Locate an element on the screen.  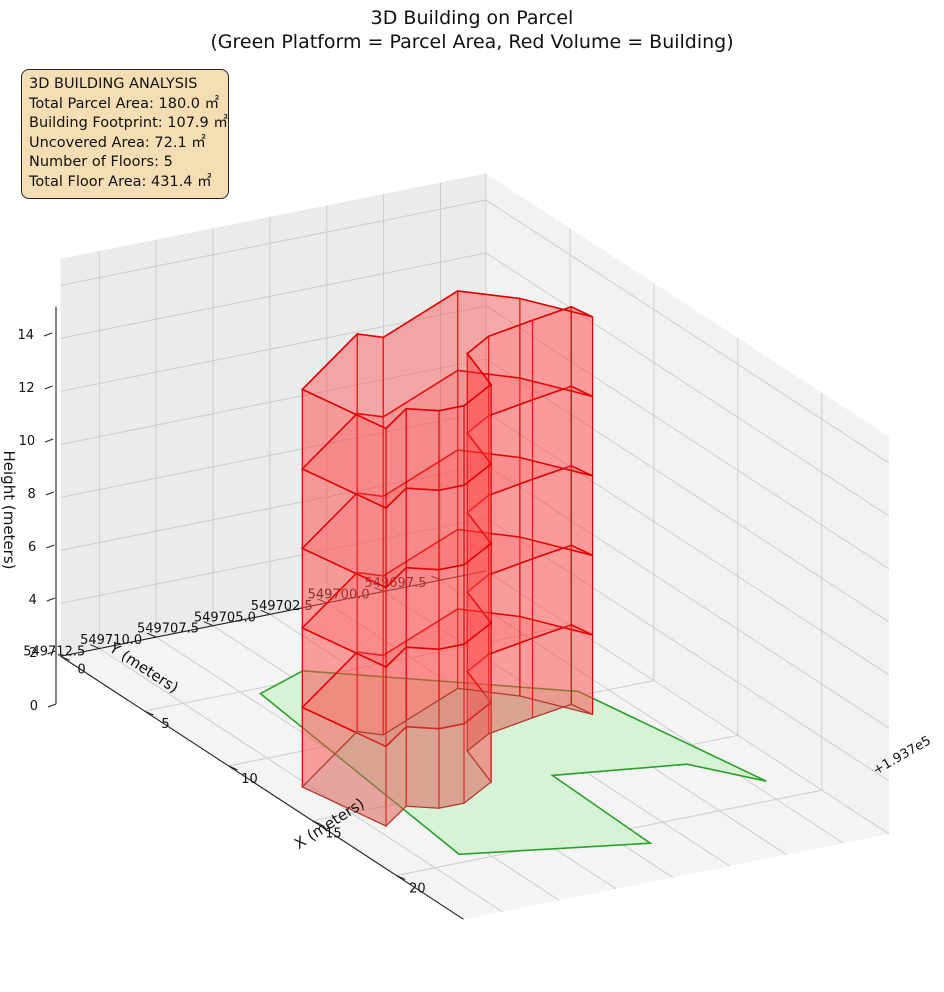
z-tick-label: 8 is located at coordinates (31, 494).